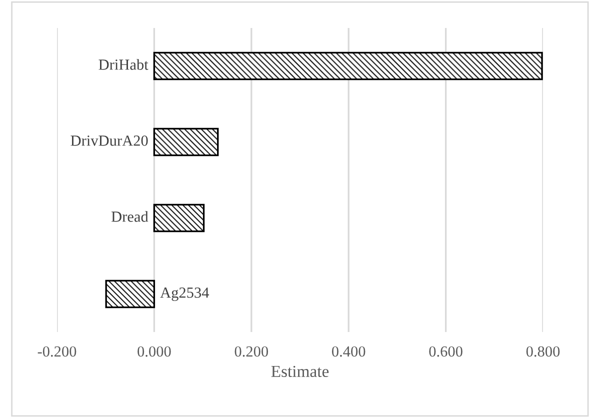  Describe the element at coordinates (109, 141) in the screenshot. I see `y-tick-label: DrivDurA20` at that location.